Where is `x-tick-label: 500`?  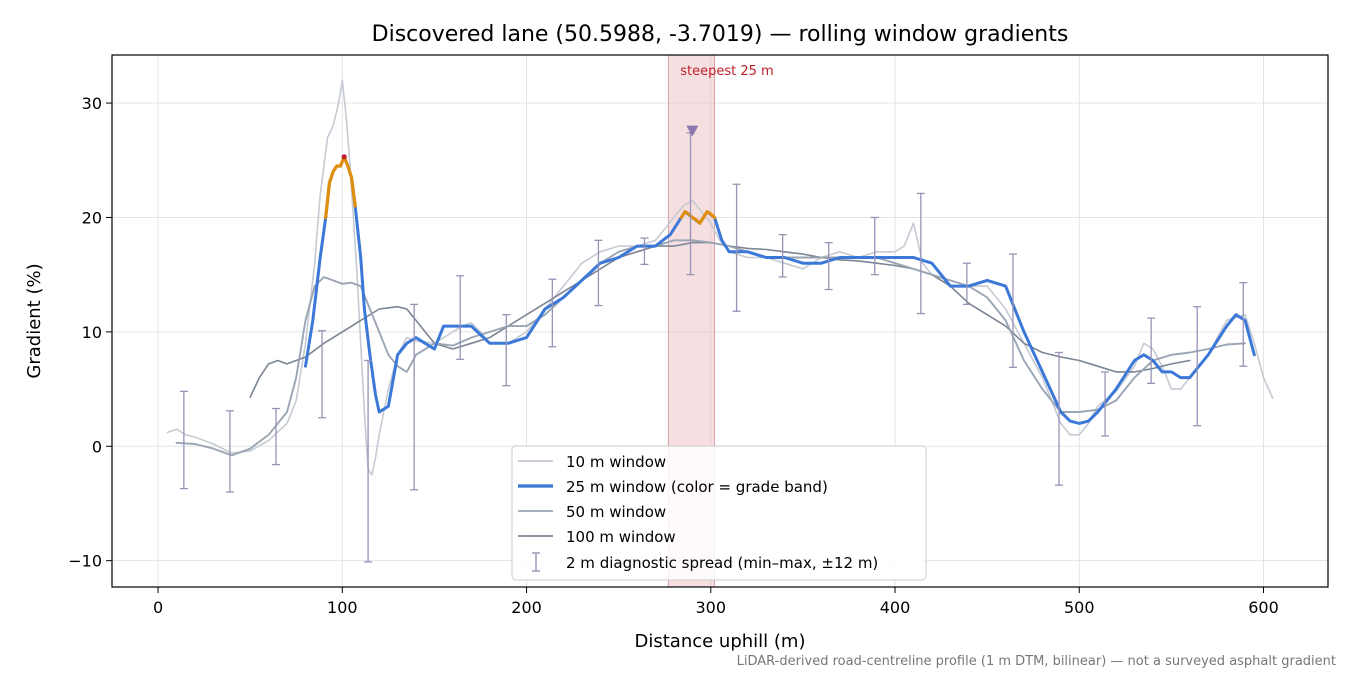
x-tick-label: 500 is located at coordinates (1079, 607).